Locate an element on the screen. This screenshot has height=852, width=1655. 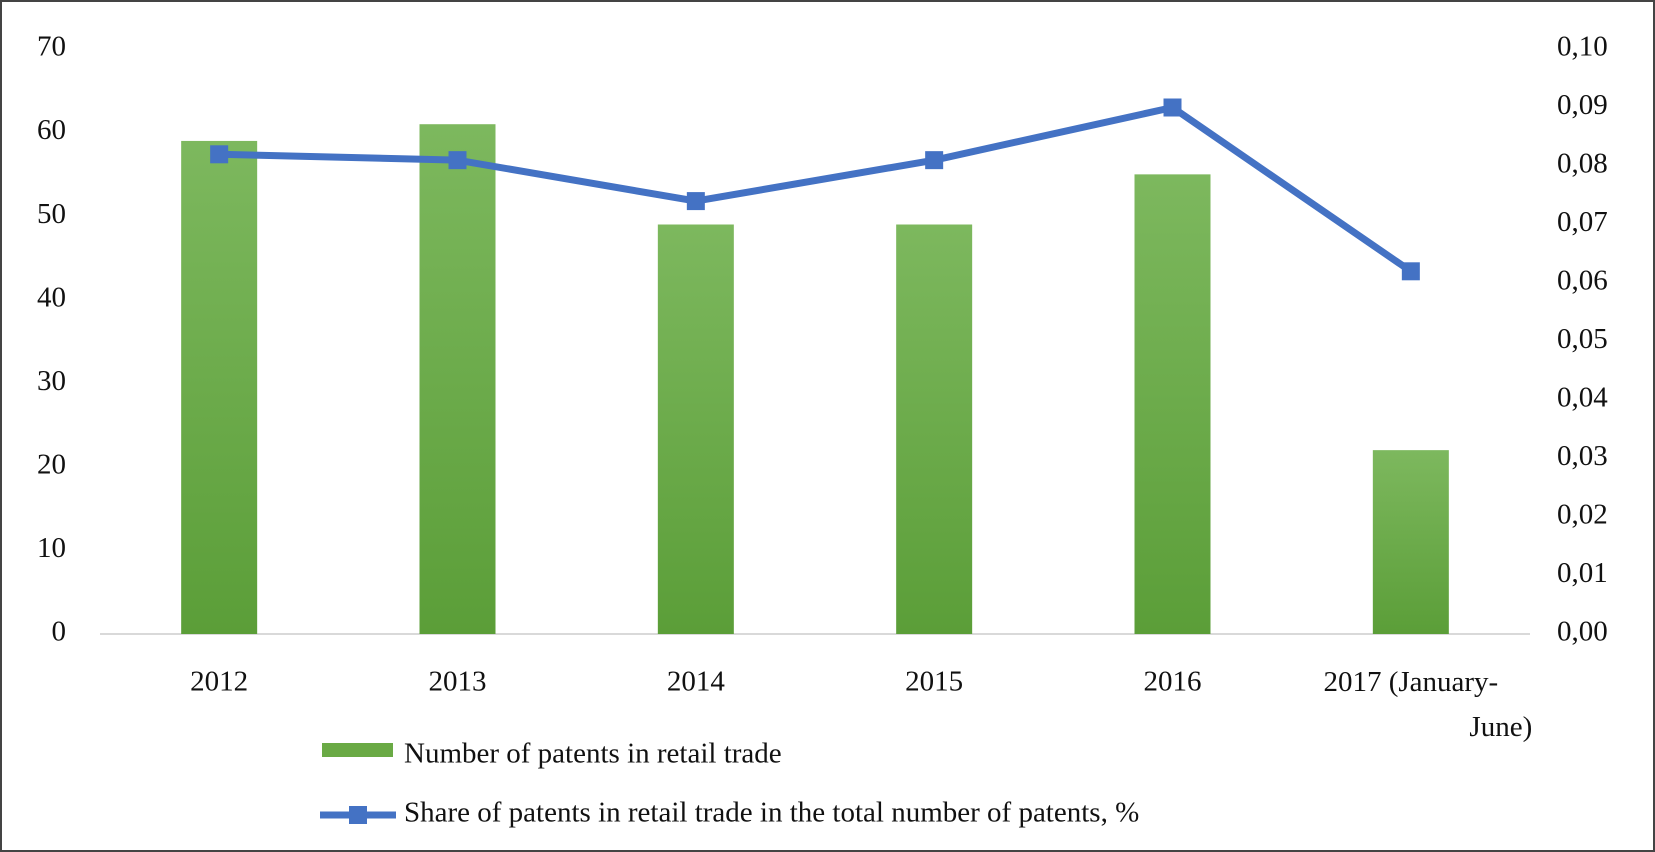
y-tick-label: 10 is located at coordinates (51, 548).